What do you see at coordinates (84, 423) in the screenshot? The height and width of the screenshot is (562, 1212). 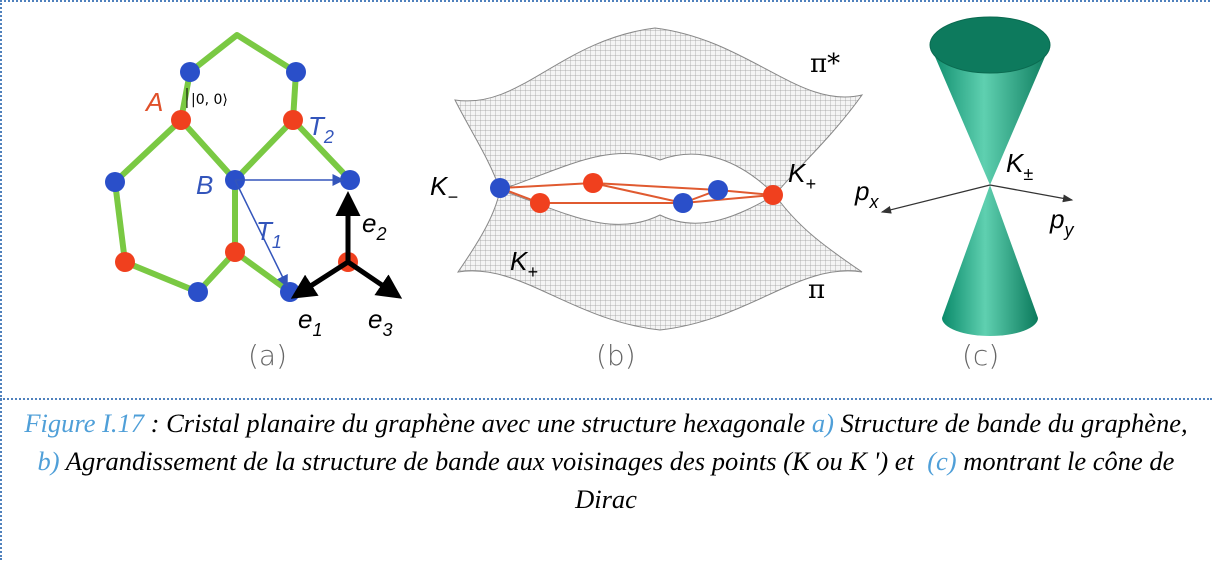 I see `caption-ref: Figure I.17` at bounding box center [84, 423].